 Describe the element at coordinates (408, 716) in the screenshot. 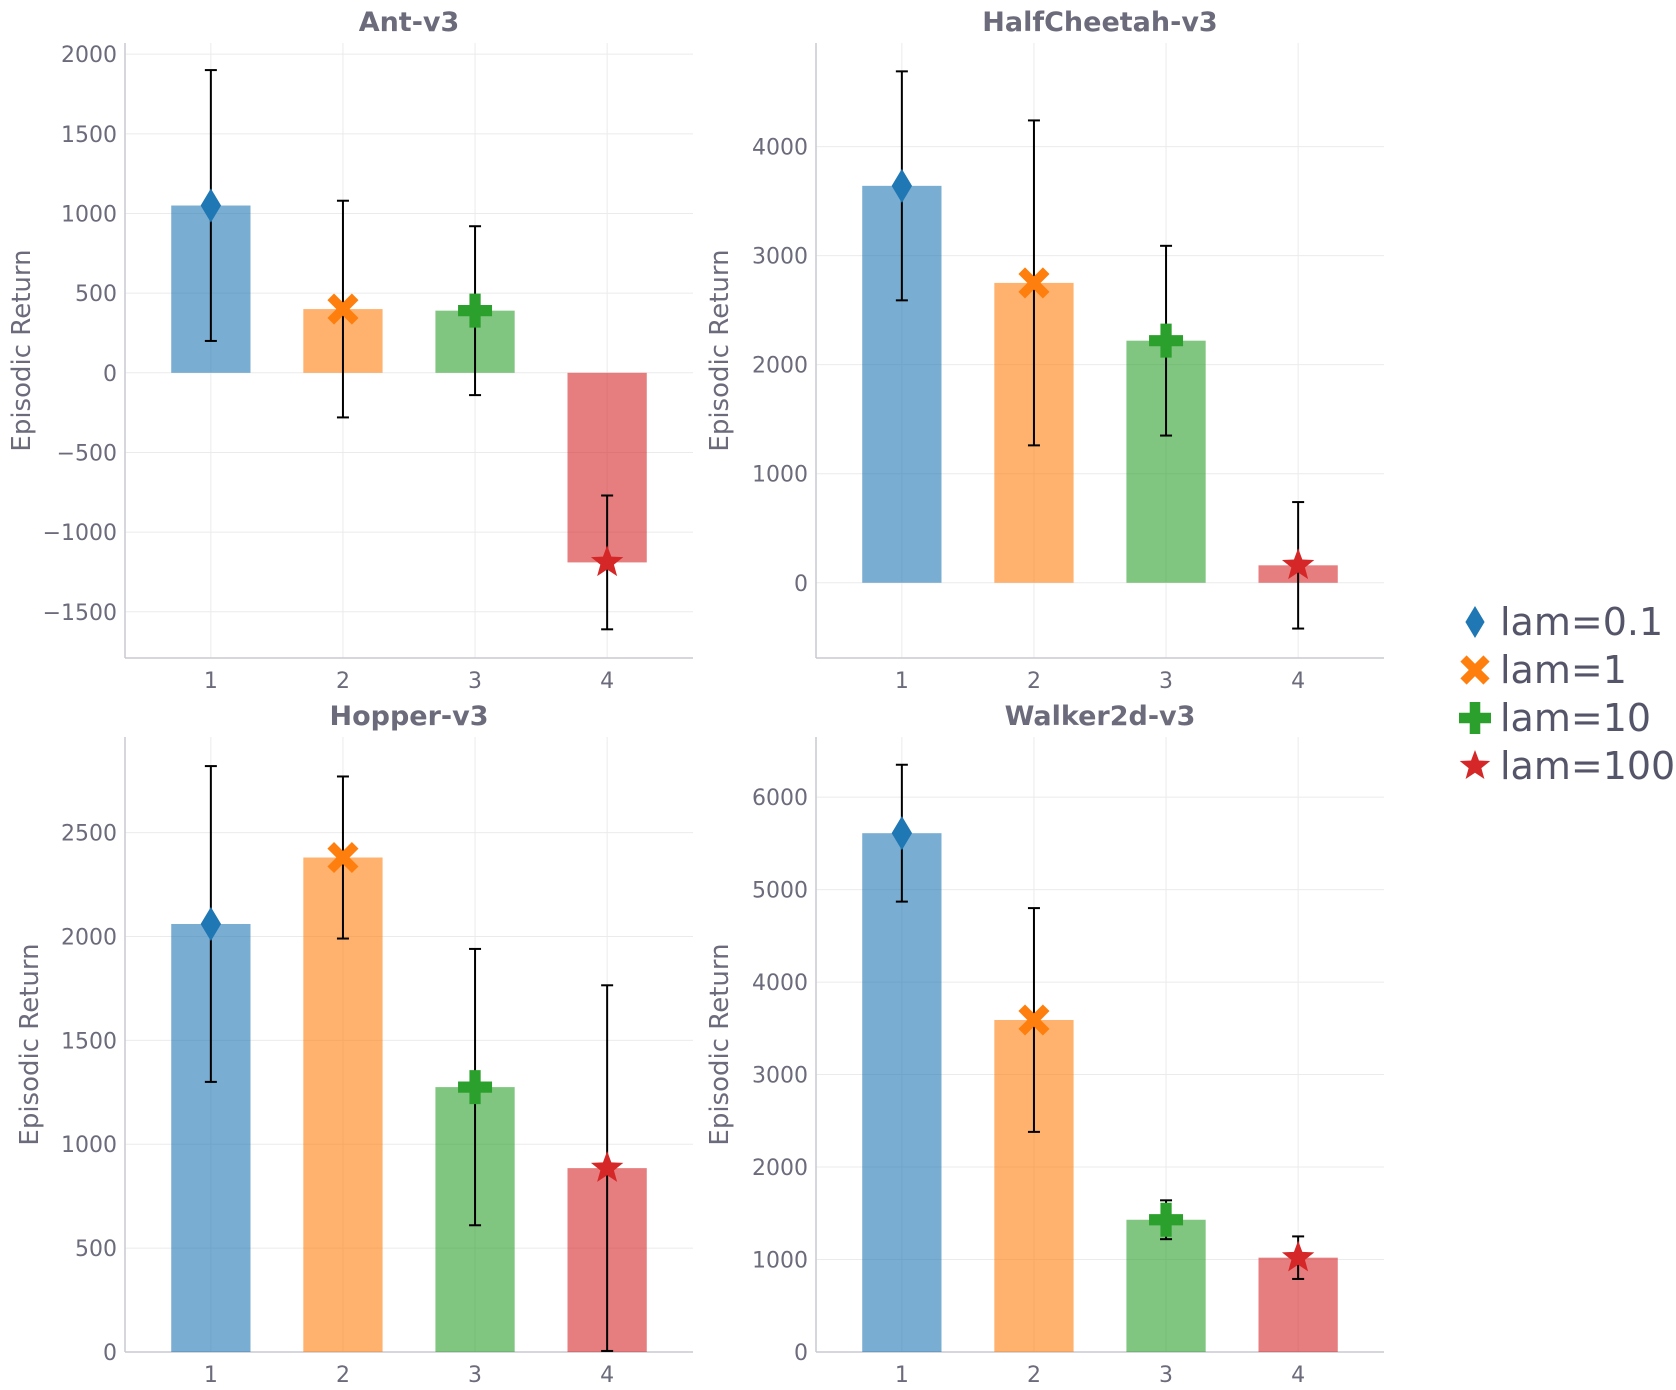

I see `subplot-title: Hopper-v3` at that location.